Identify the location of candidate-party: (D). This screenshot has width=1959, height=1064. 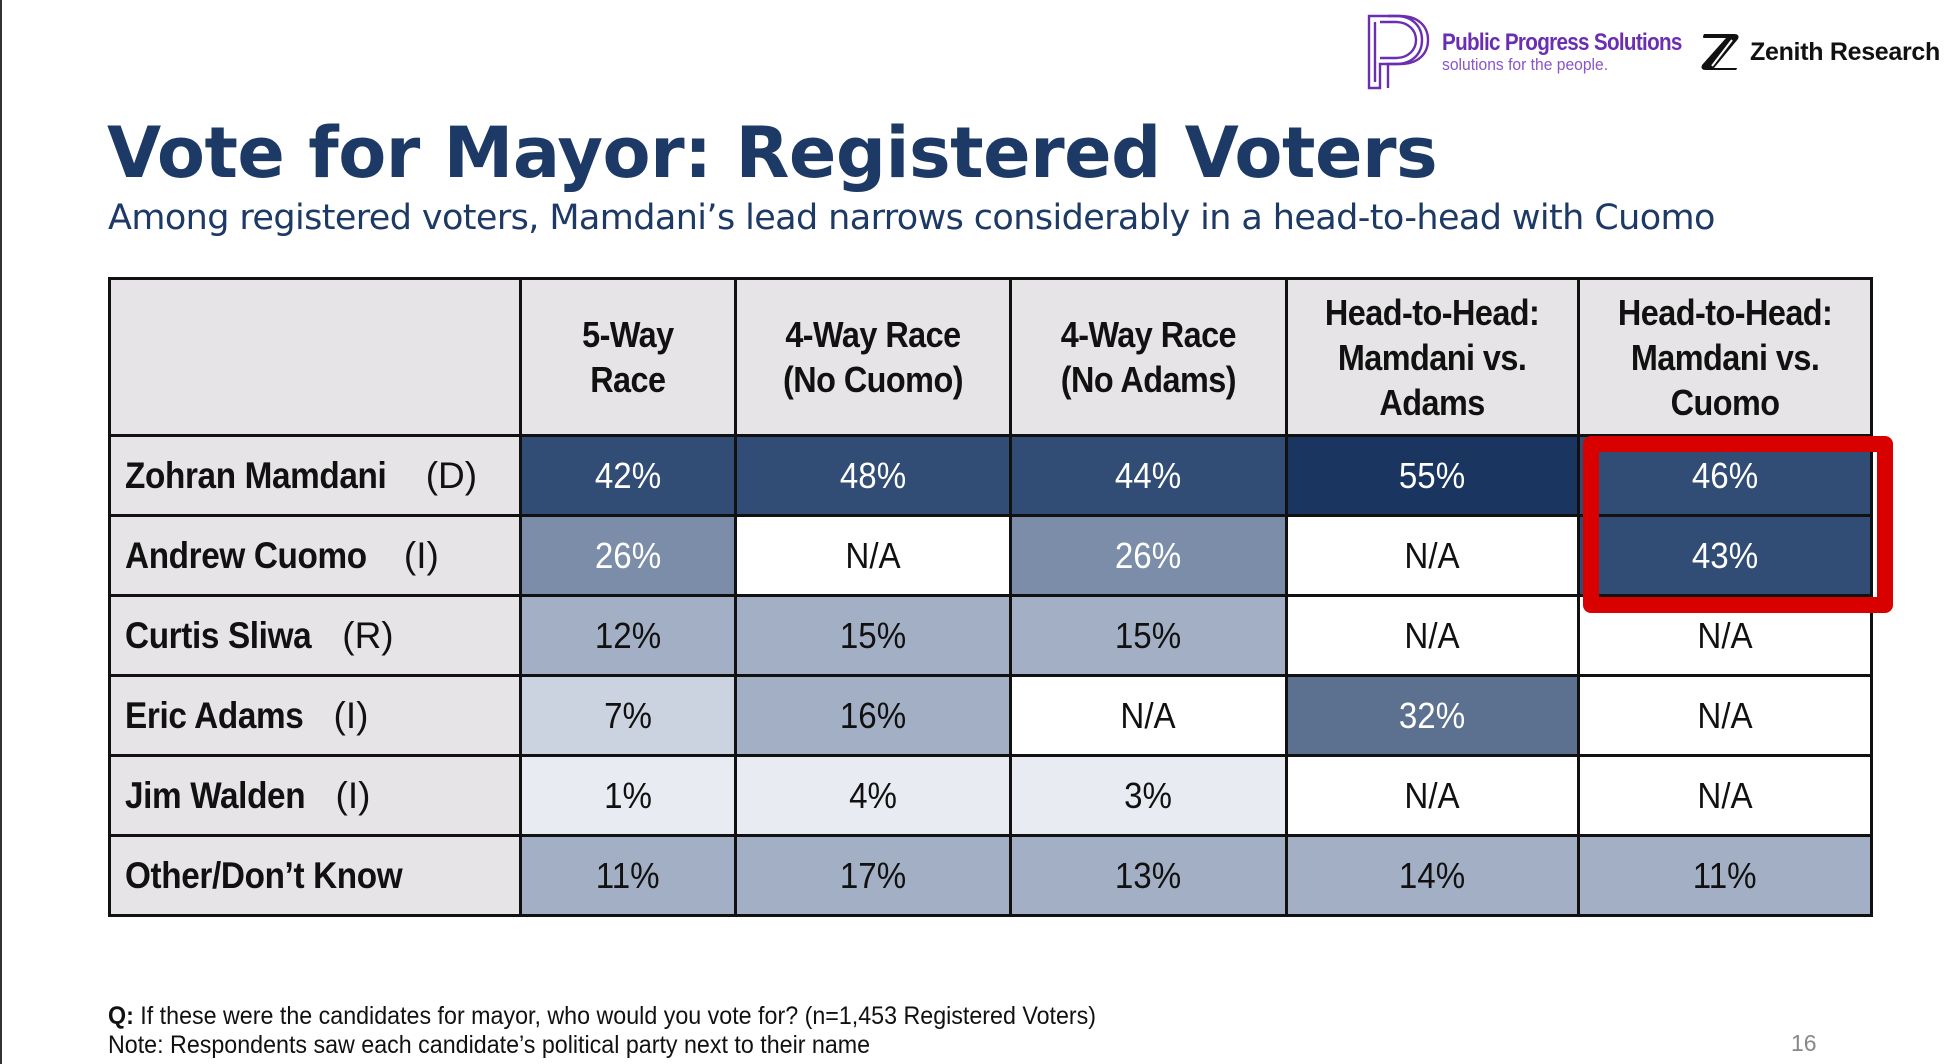
(451, 475).